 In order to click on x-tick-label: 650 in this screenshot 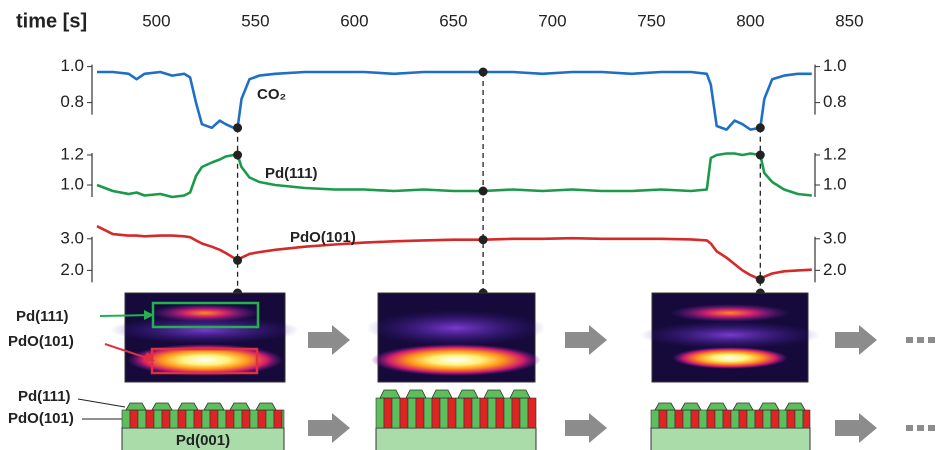, I will do `click(453, 20)`.